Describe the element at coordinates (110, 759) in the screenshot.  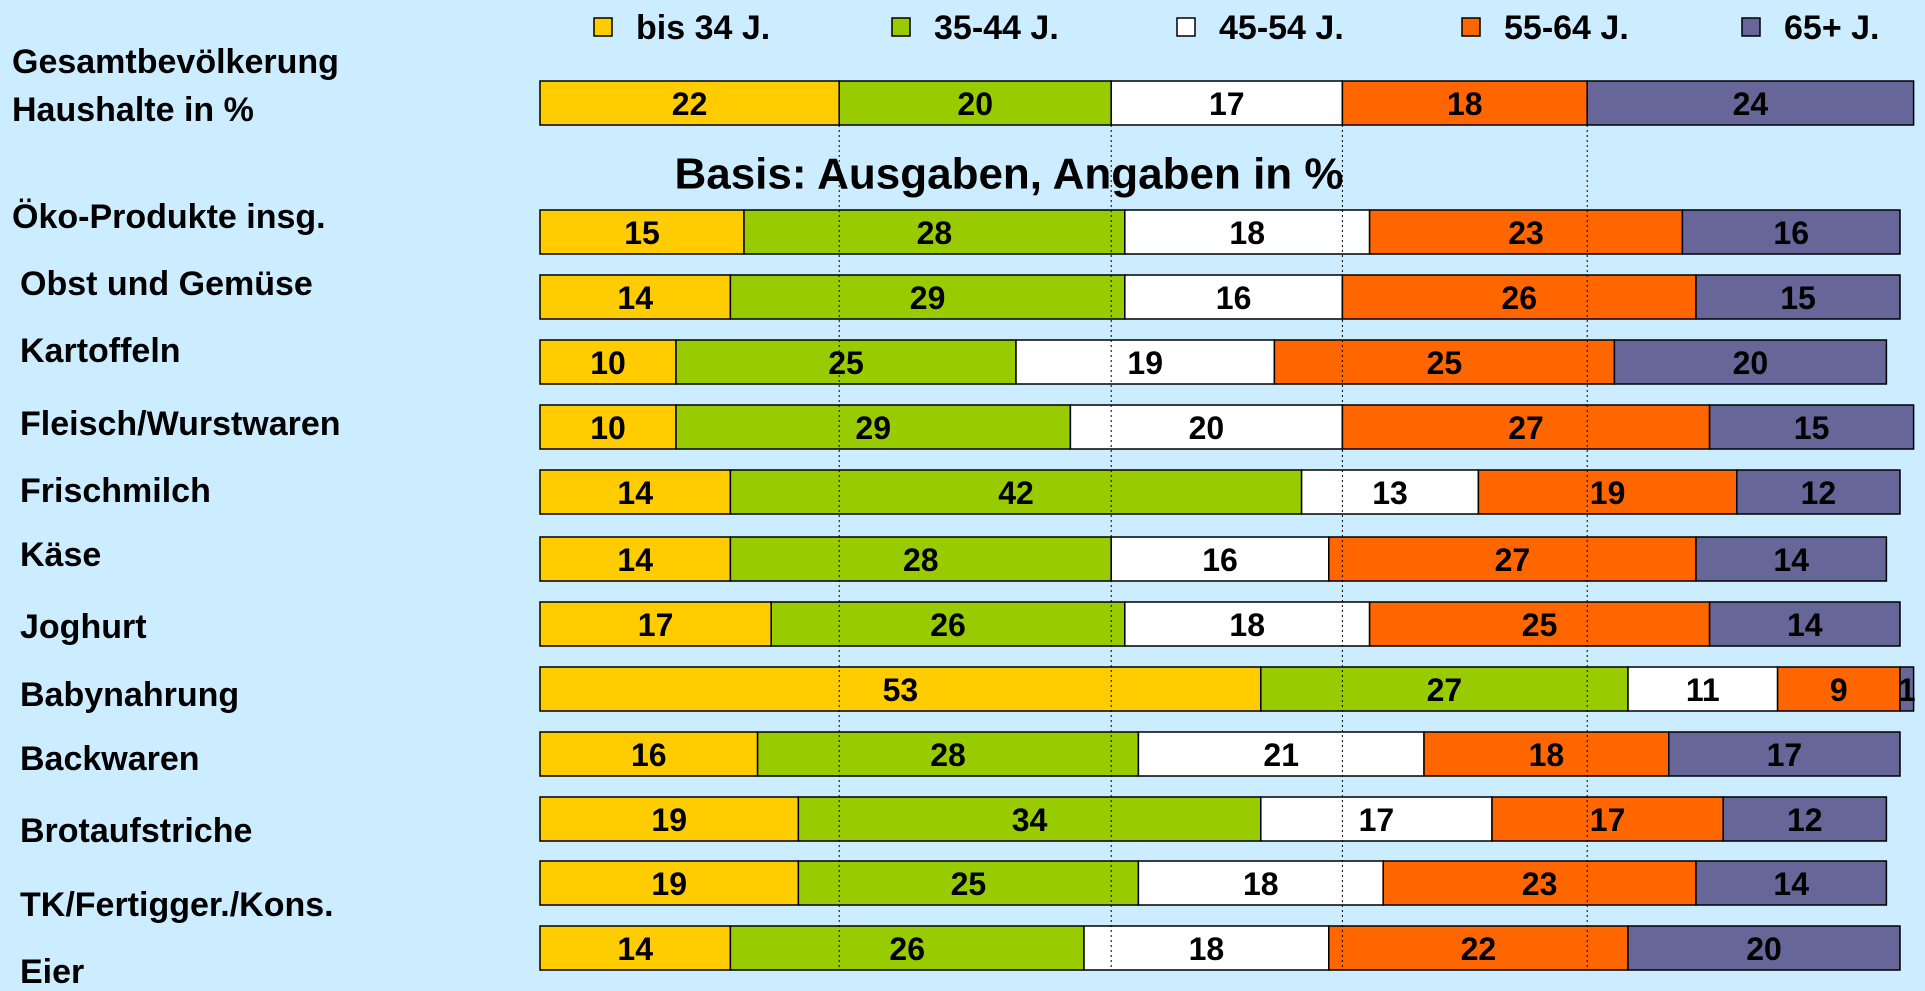
I see `category-label: Backwaren` at that location.